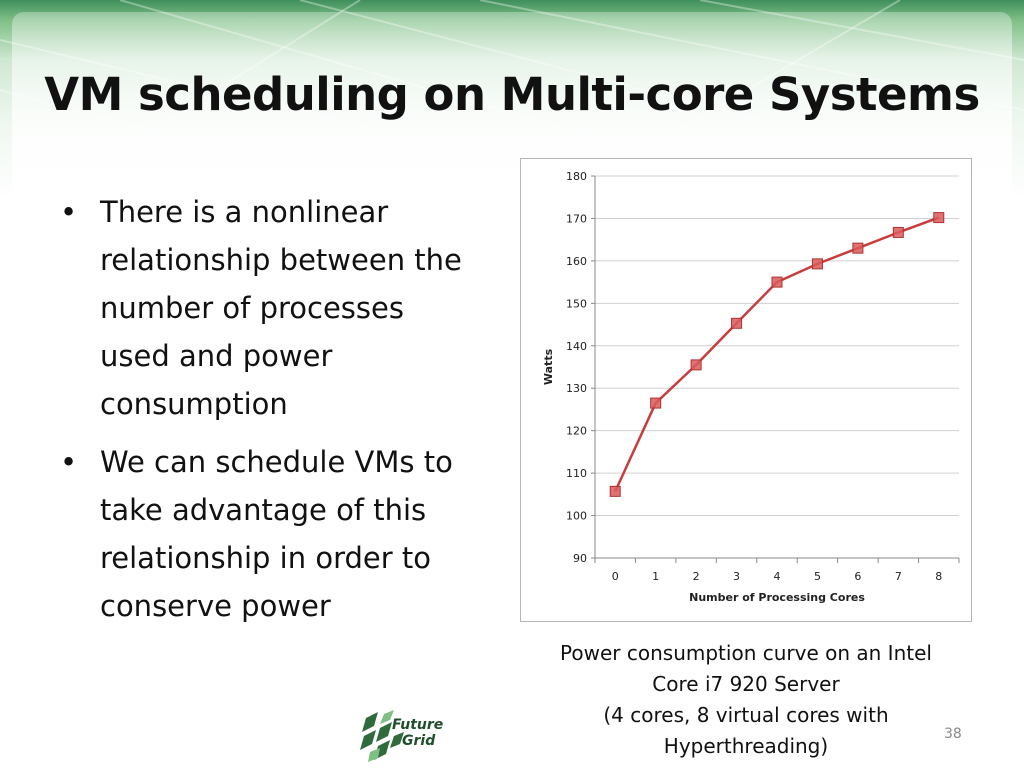  I want to click on x-tick-label: 8, so click(938, 576).